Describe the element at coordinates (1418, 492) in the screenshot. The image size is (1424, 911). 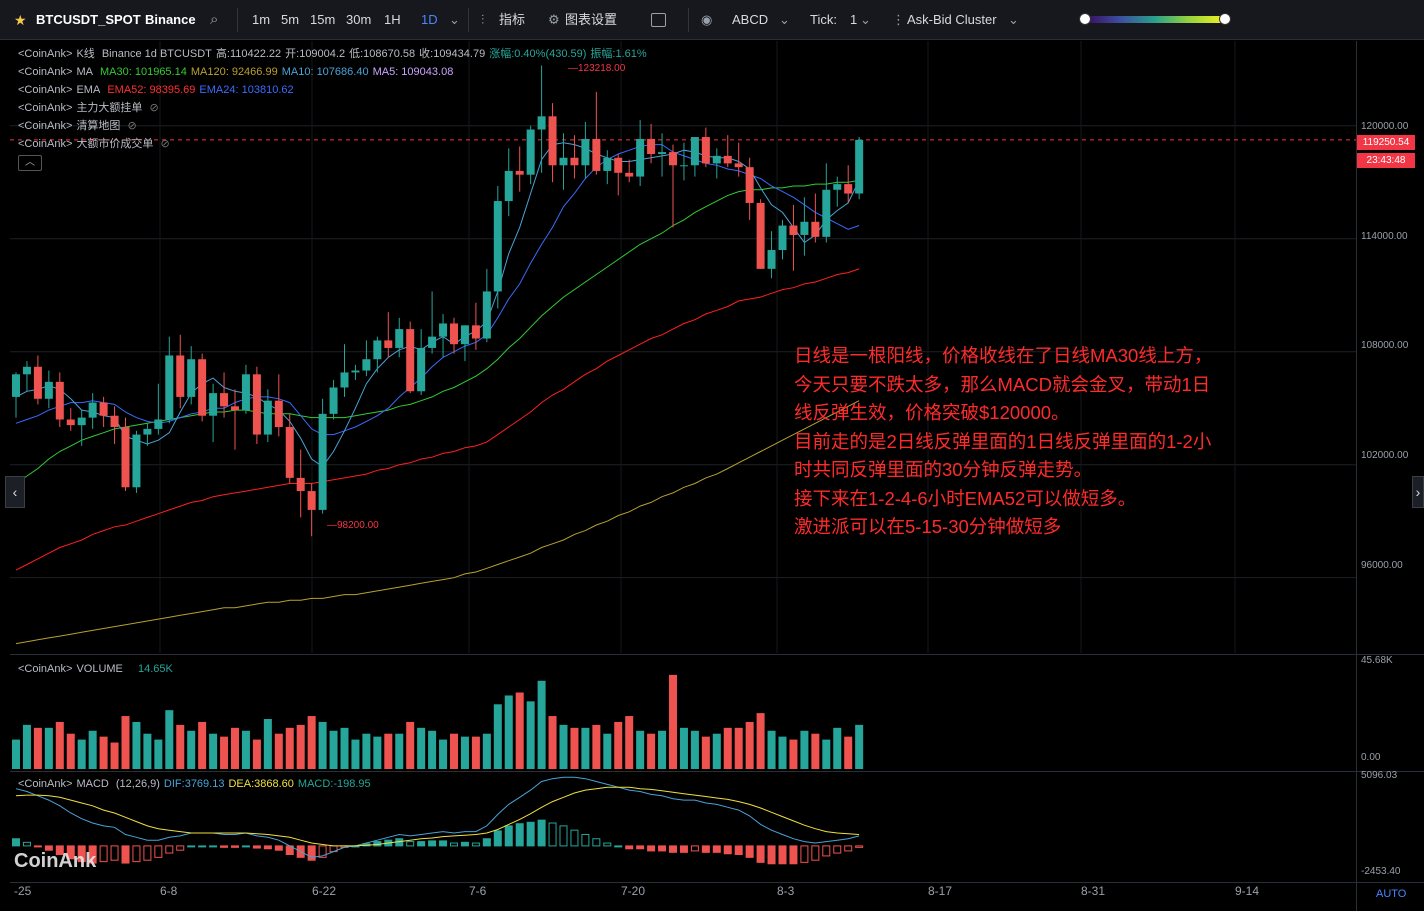
I see `scroll-right-chevron-icon: ›` at that location.